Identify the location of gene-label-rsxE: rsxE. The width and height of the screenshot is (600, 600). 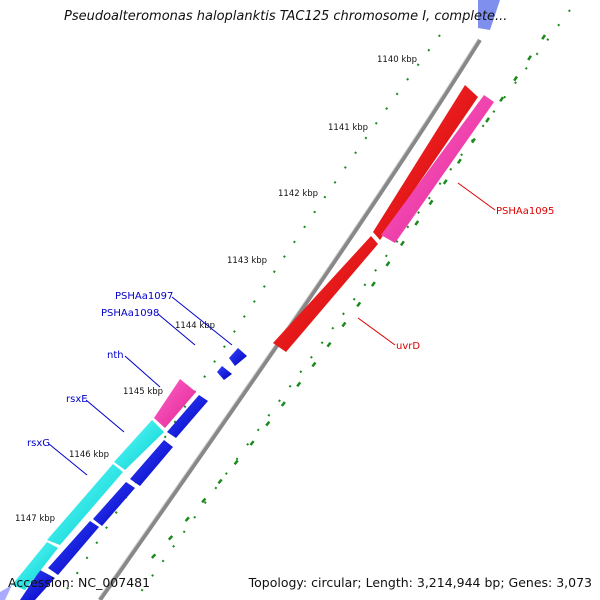
(77, 399).